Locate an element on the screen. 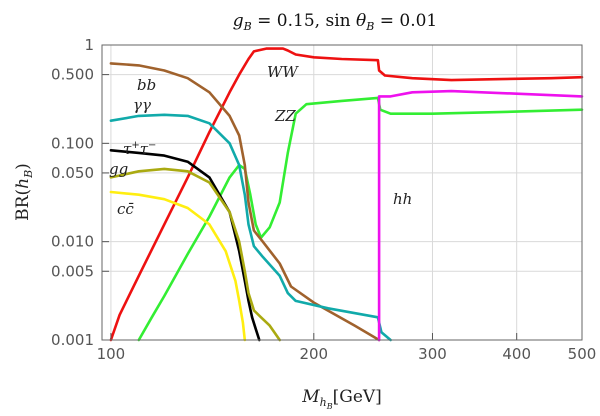  y-tick-label: 0.500 is located at coordinates (72, 75).